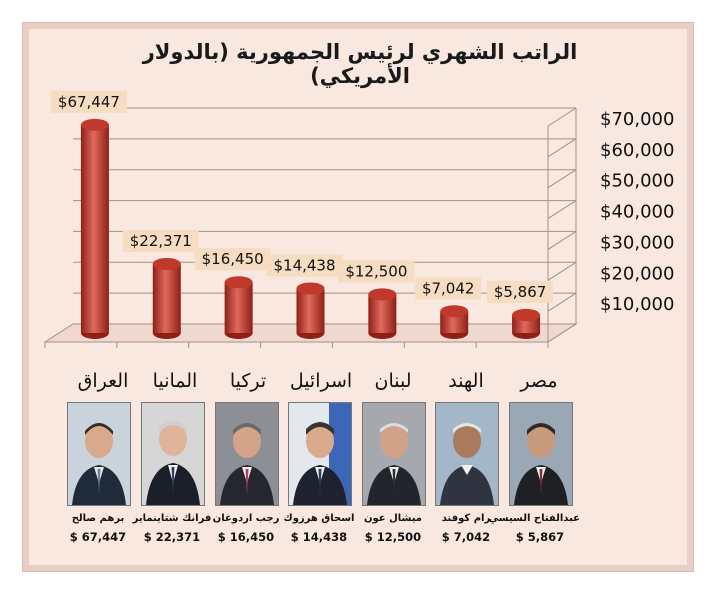 The image size is (720, 591). What do you see at coordinates (466, 537) in the screenshot?
I see `person-salary-india: $ 7,042` at bounding box center [466, 537].